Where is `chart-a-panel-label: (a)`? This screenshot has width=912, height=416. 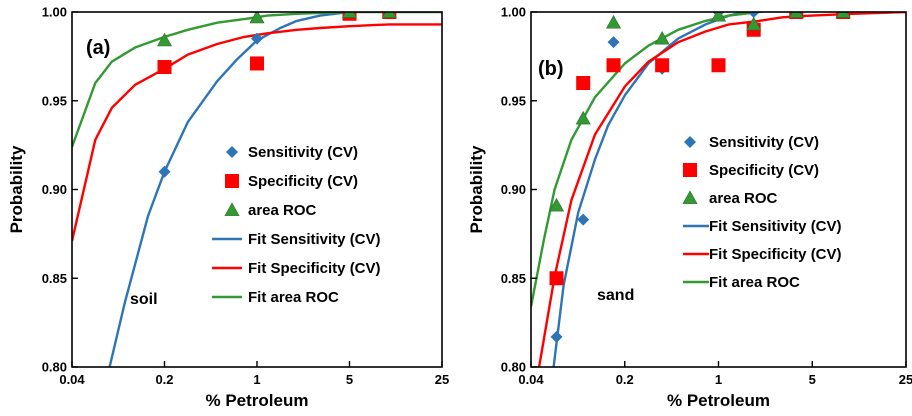 chart-a-panel-label: (a) is located at coordinates (98, 48).